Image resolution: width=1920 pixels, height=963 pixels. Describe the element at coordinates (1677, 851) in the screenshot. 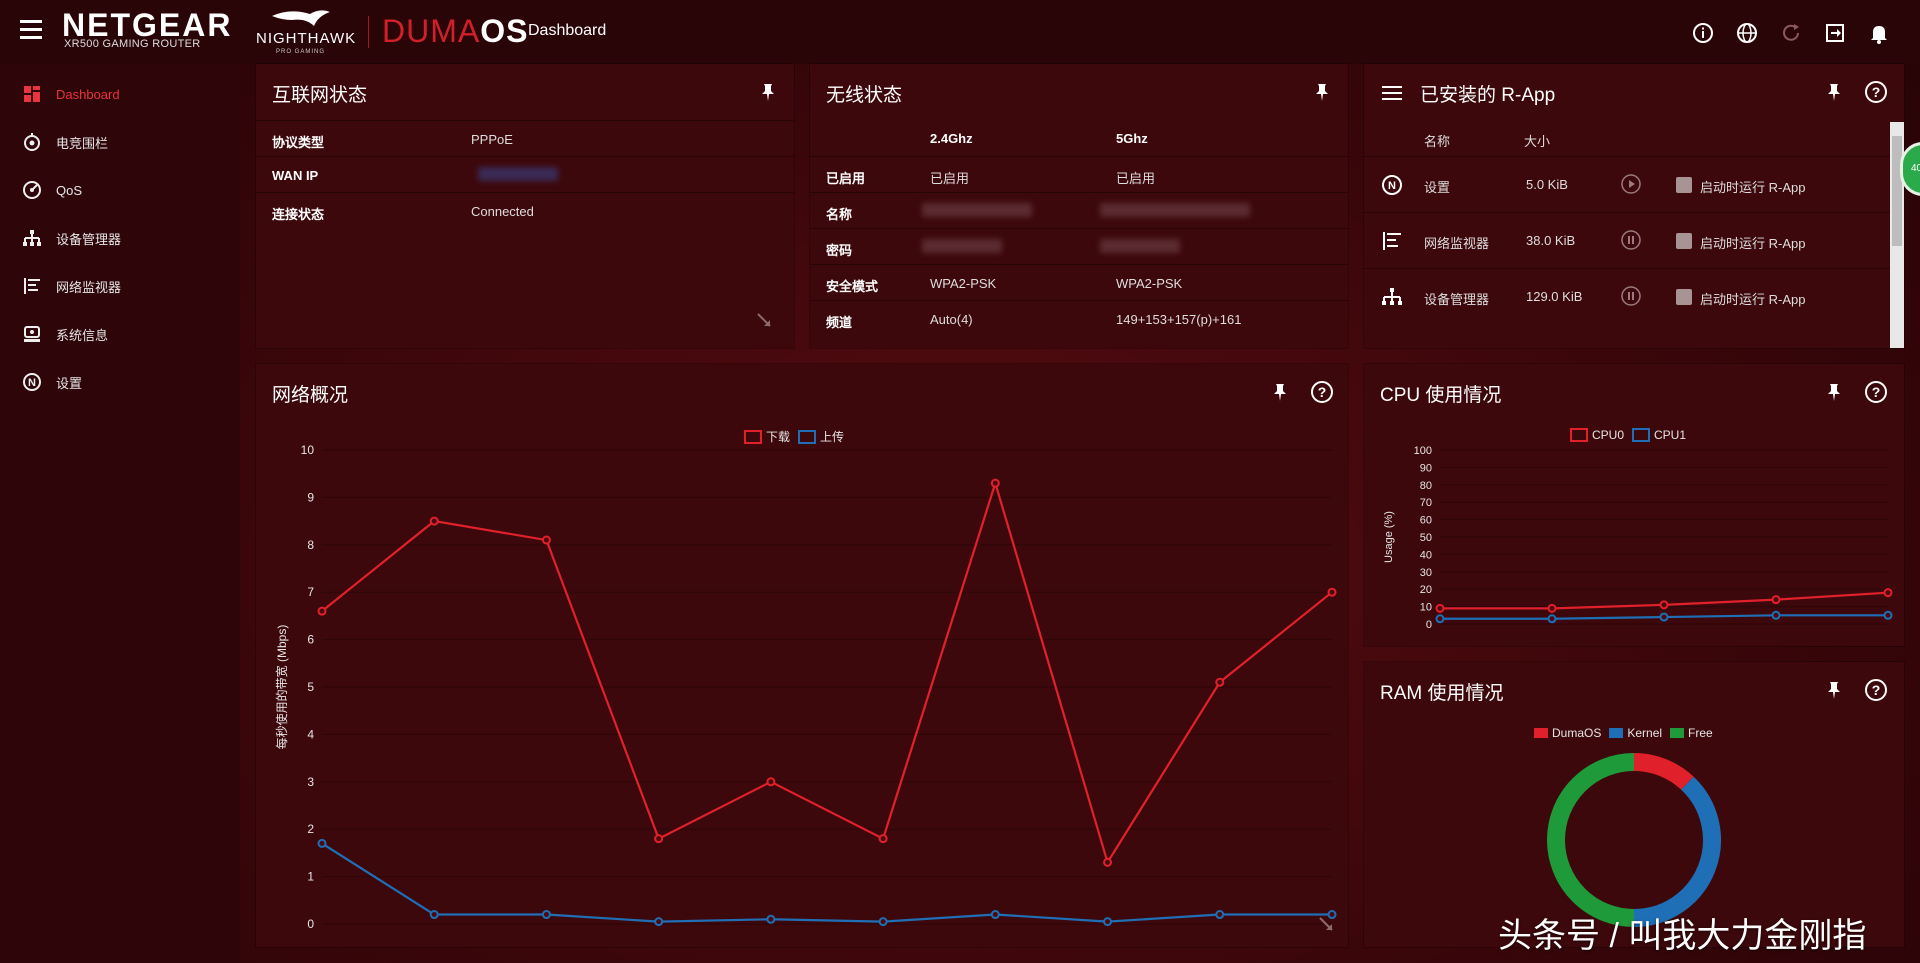

I see `donut-slice-kernel` at that location.